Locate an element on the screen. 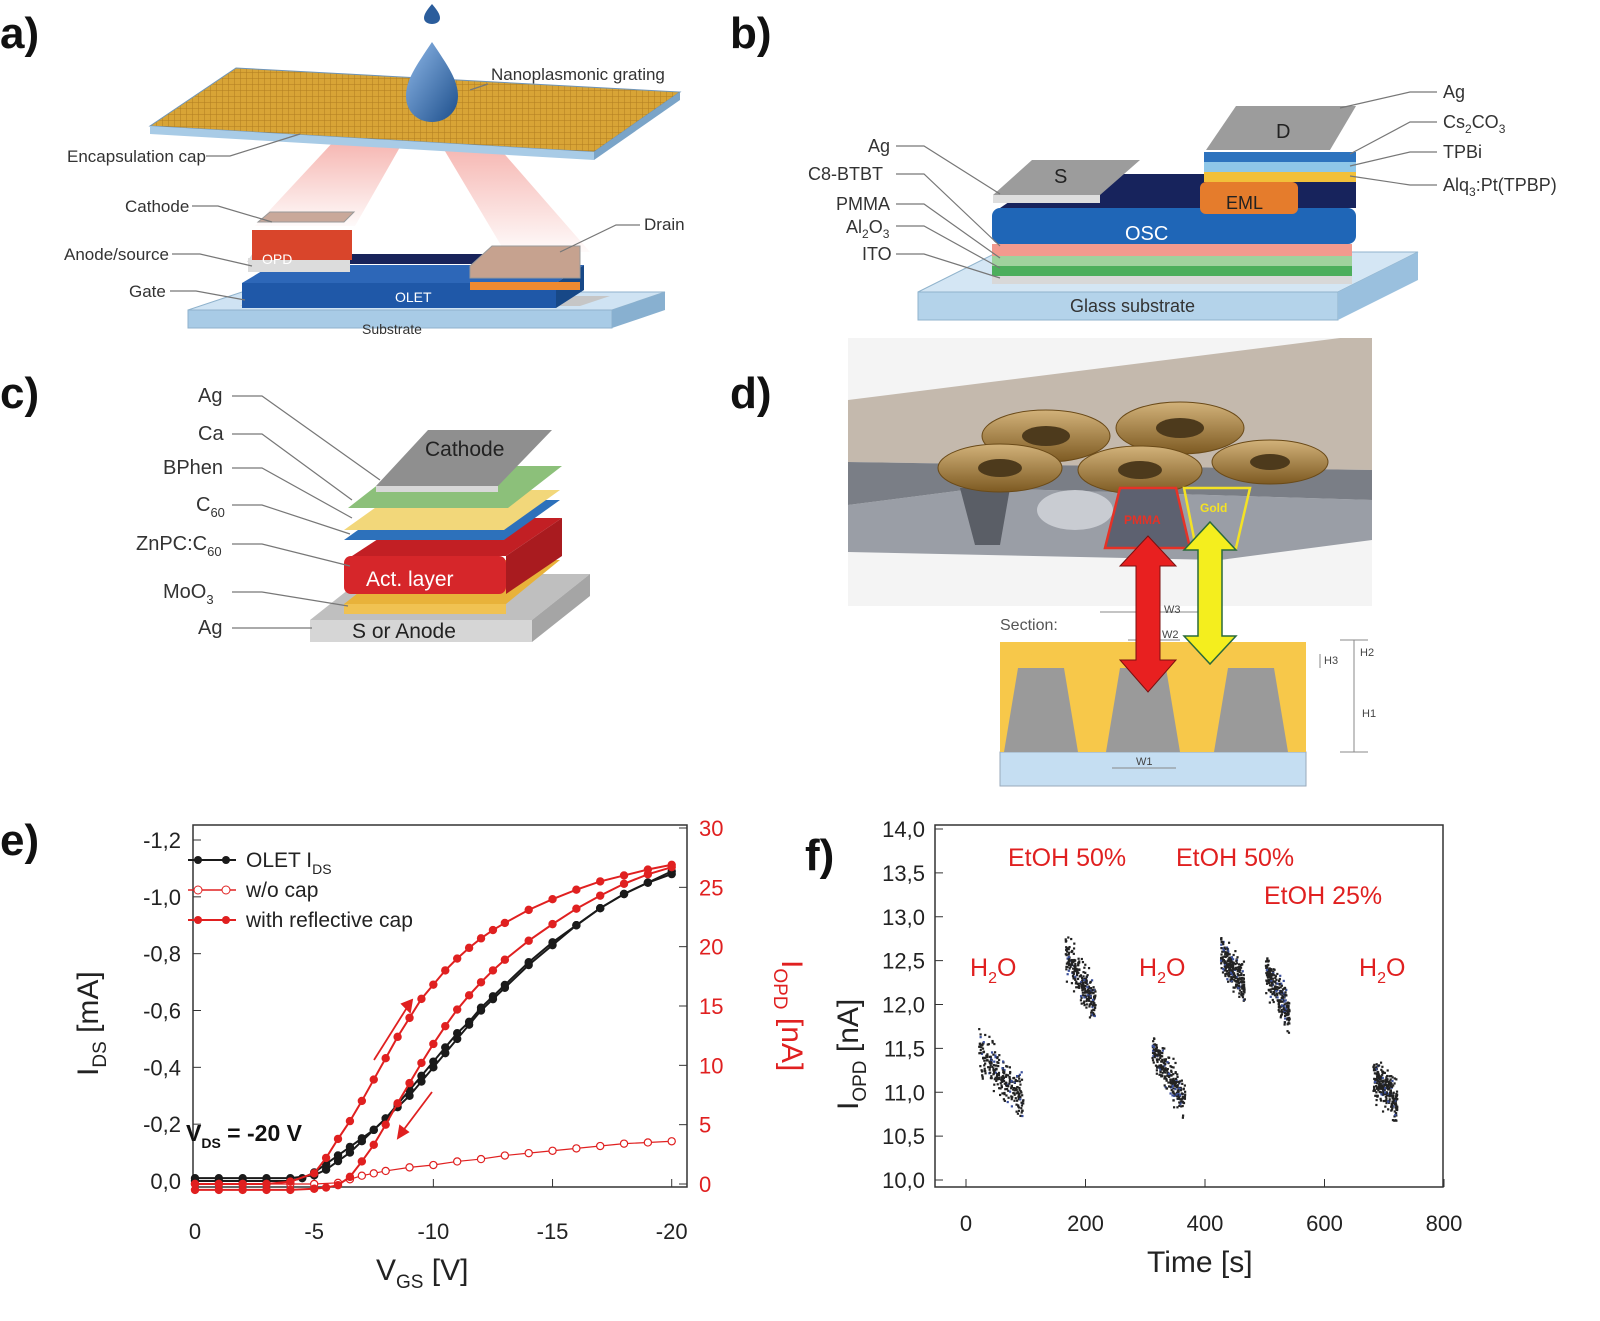  ann1-end: O is located at coordinates (1006, 968).